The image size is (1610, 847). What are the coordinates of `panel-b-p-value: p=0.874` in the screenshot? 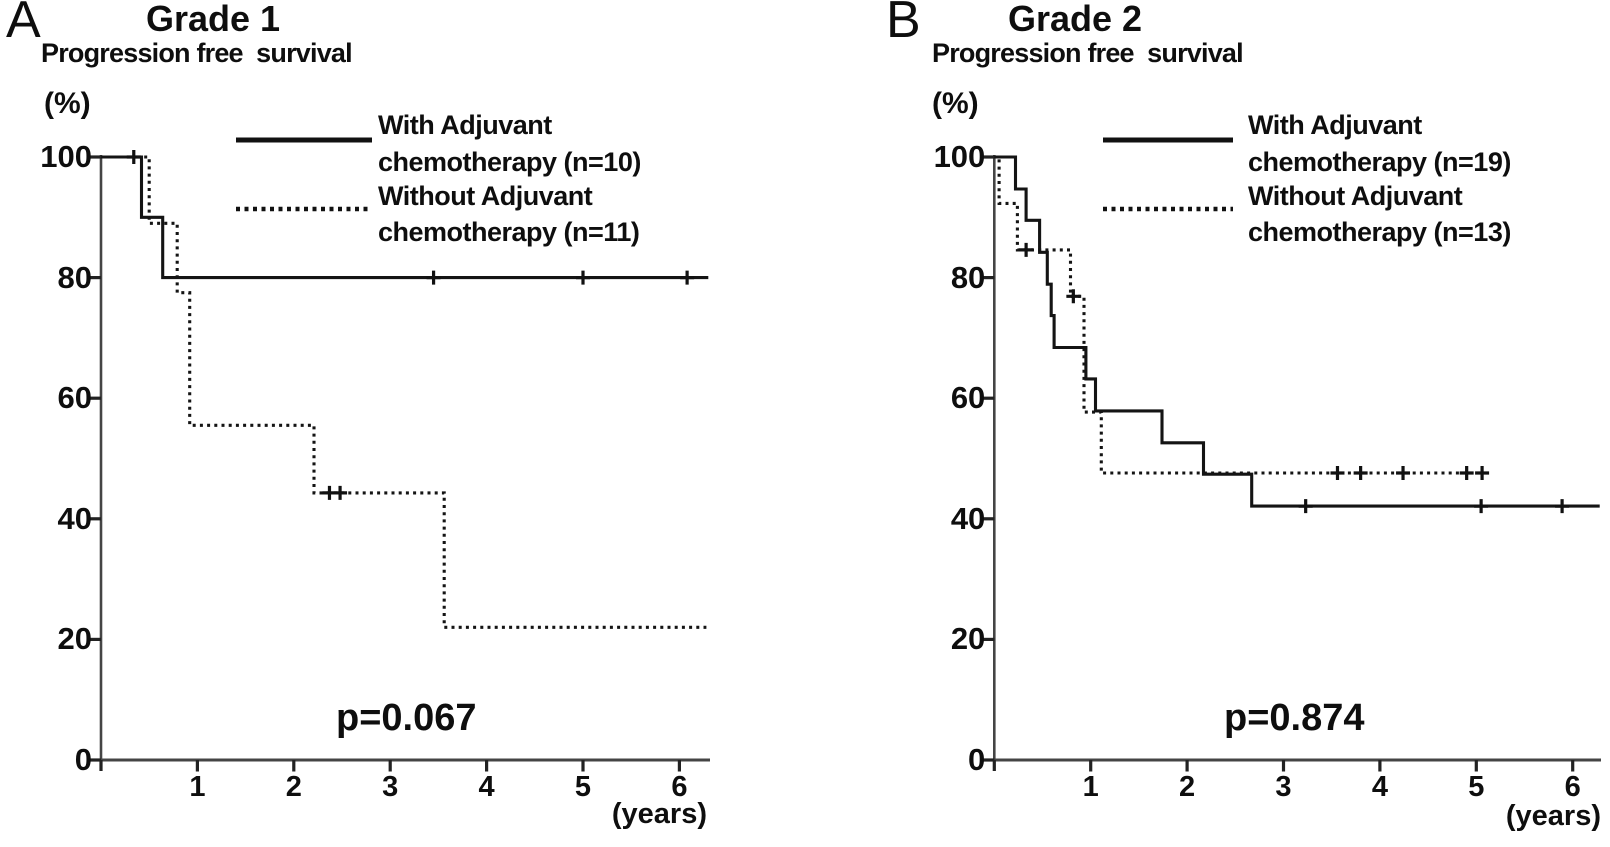 It's located at (1294, 718).